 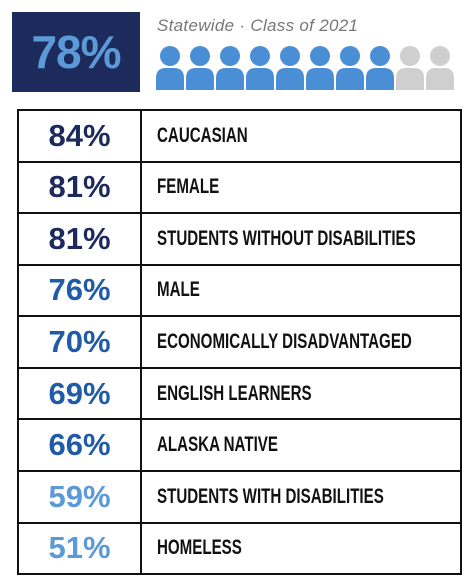 I want to click on table-row: 84% CAUCASIAN, so click(x=239, y=136).